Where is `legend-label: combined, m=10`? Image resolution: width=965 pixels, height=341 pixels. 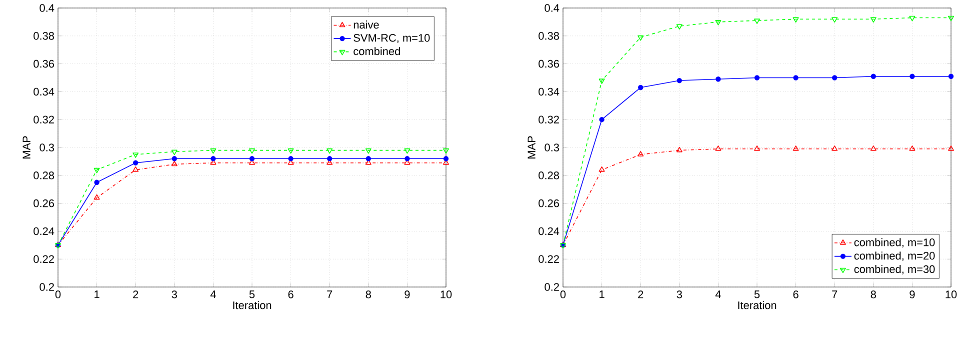
legend-label: combined, m=10 is located at coordinates (894, 243).